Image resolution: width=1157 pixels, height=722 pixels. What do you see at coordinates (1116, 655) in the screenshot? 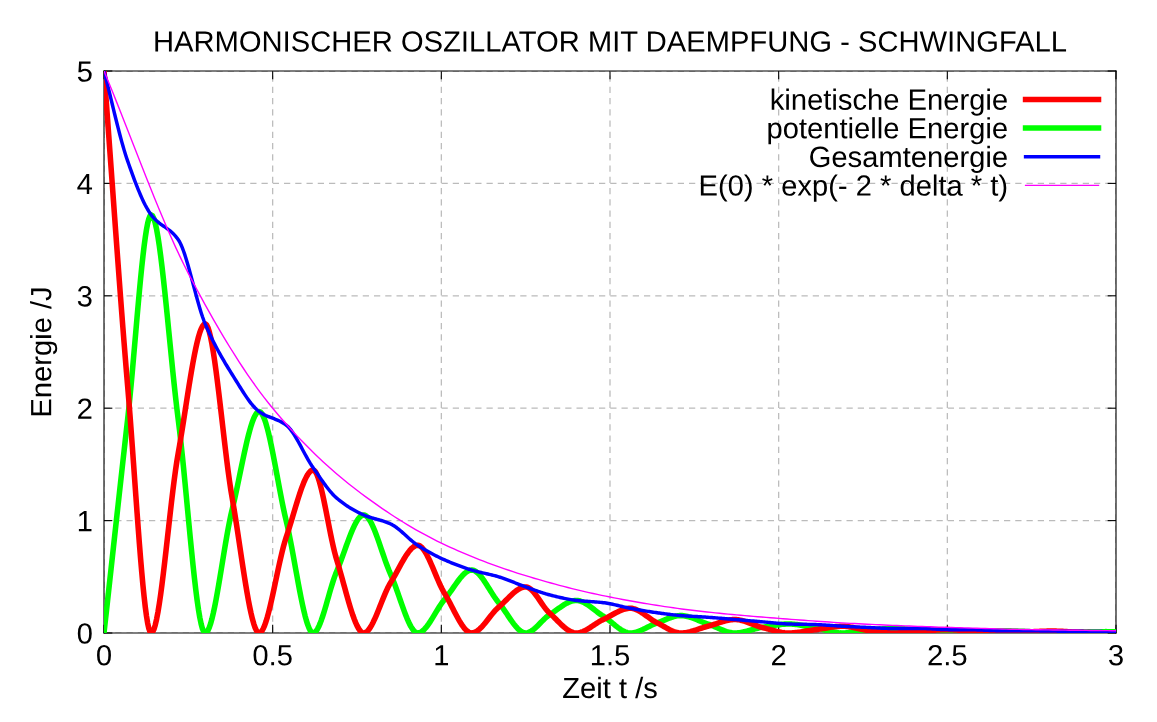
I see `x-tick-label: 3` at bounding box center [1116, 655].